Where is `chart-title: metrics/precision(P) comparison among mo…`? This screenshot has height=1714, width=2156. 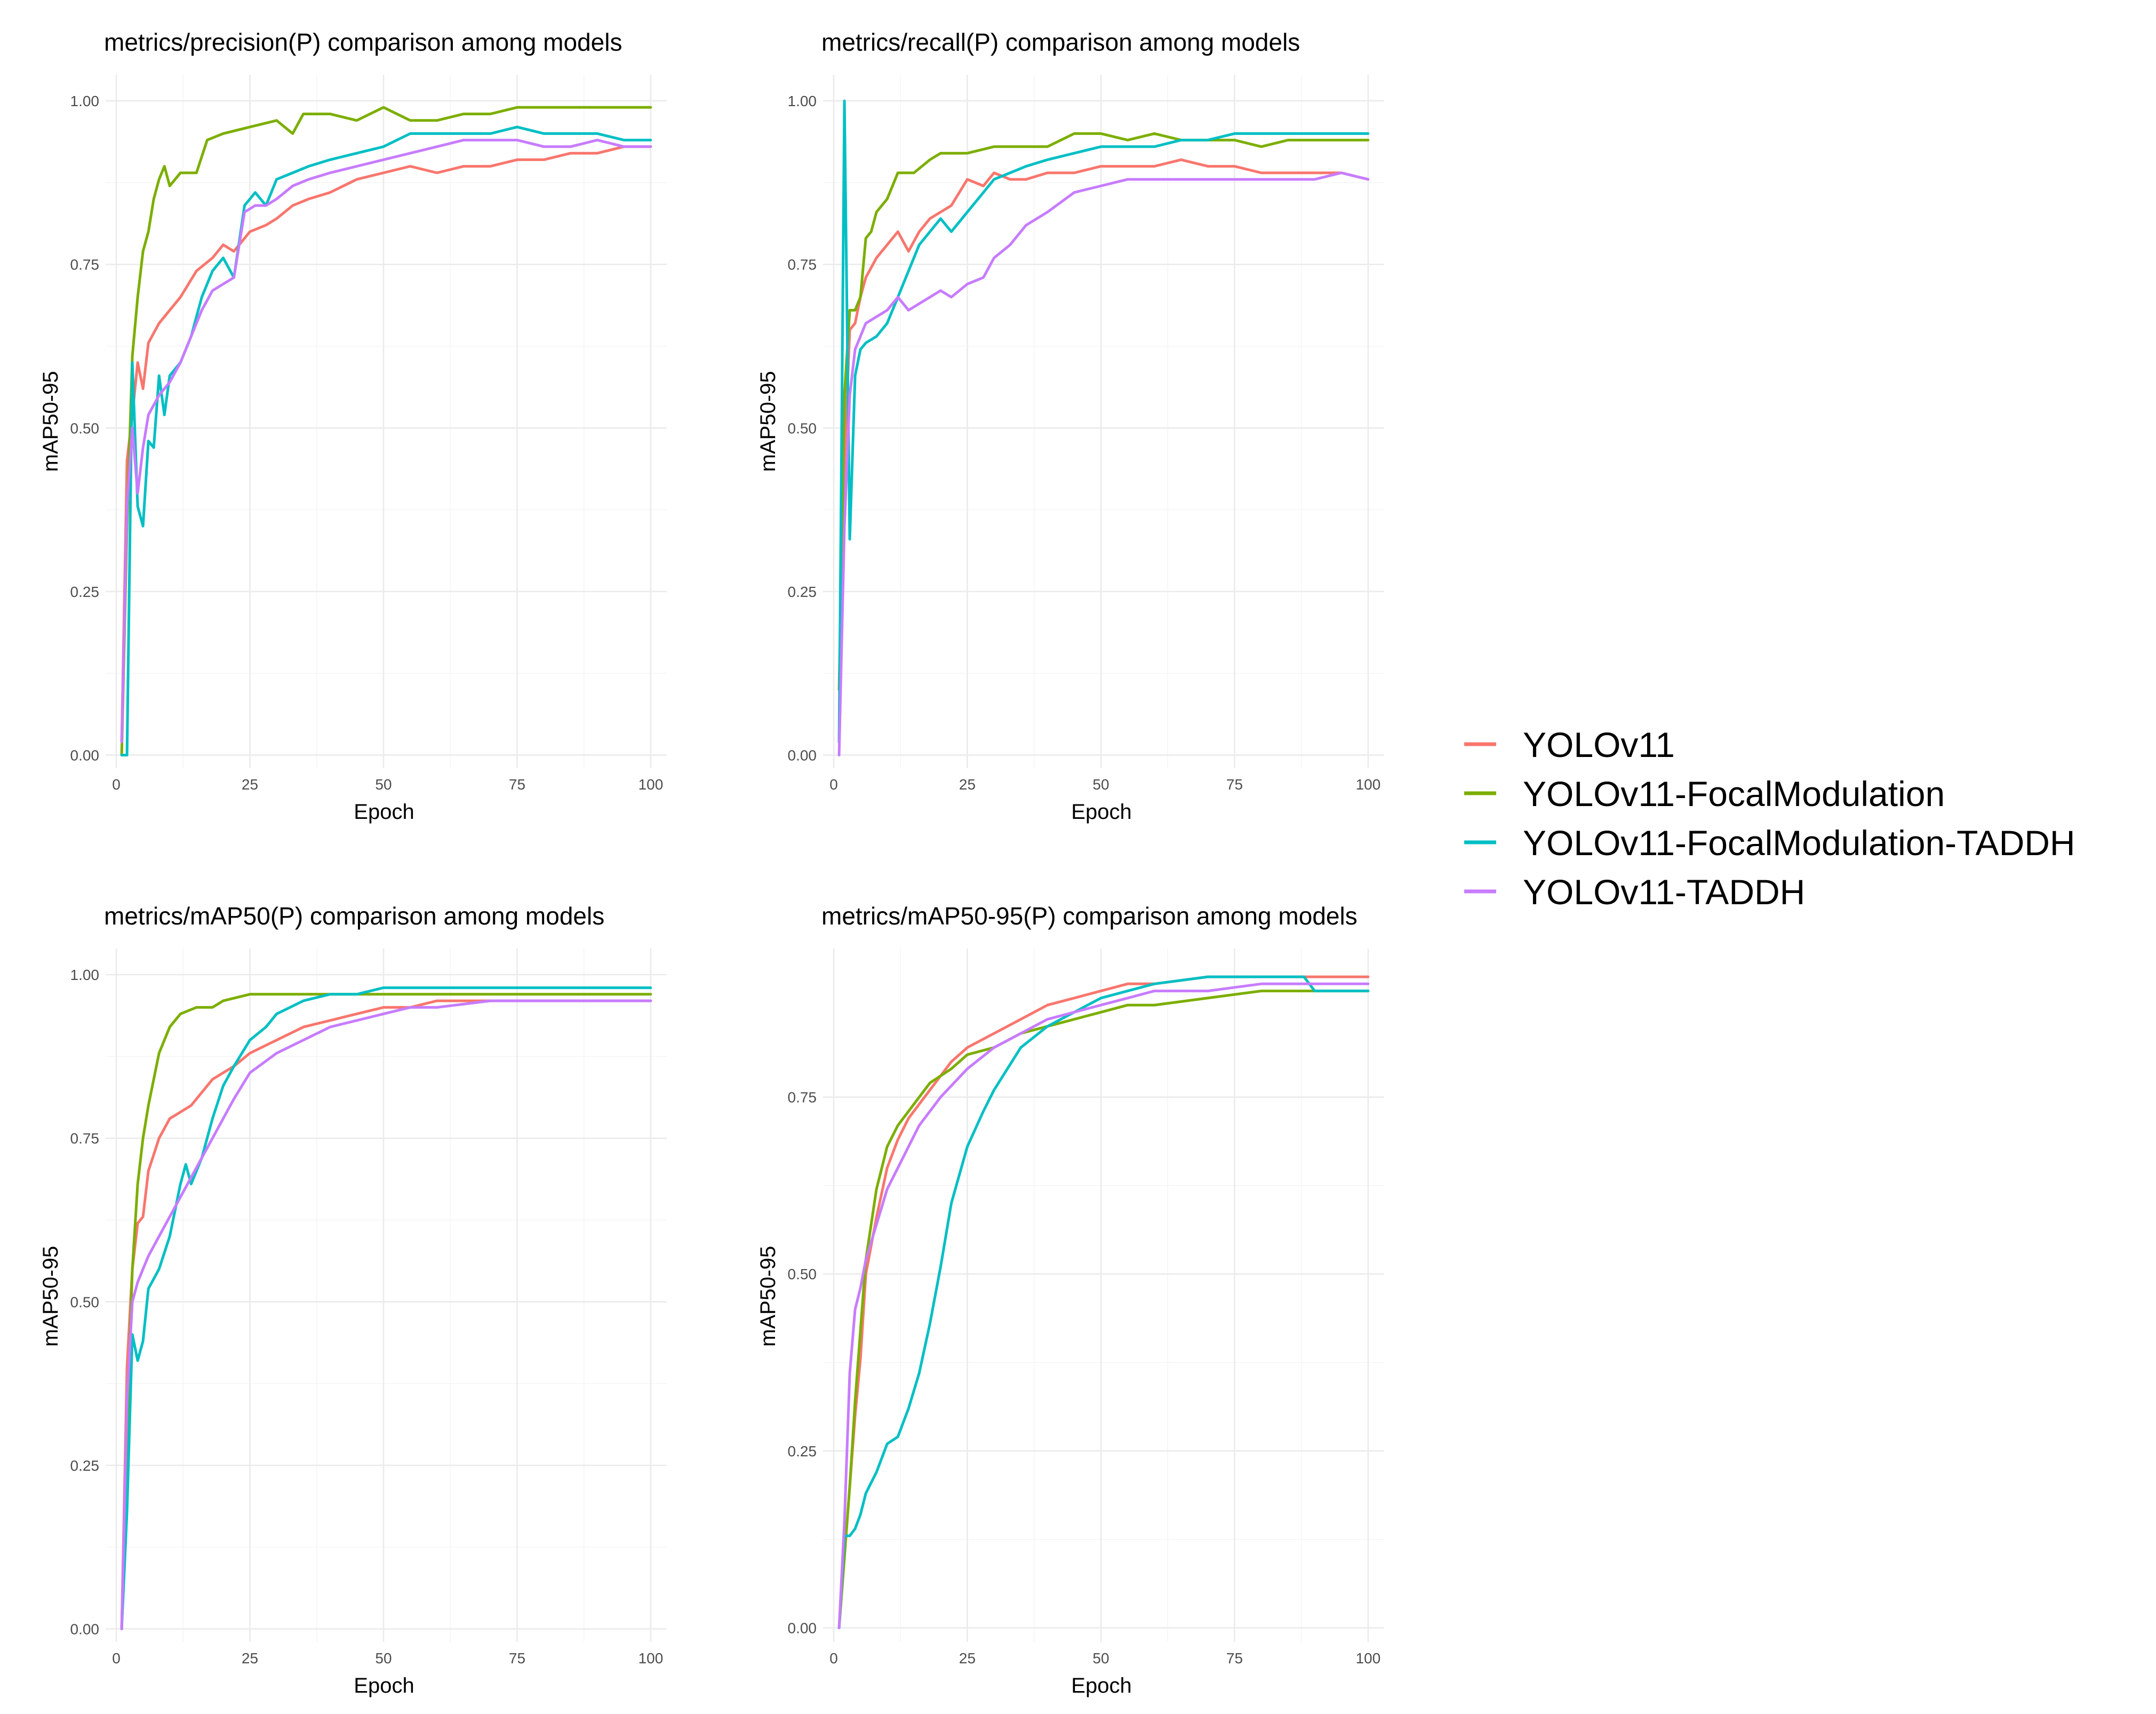 chart-title: metrics/precision(P) comparison among mo… is located at coordinates (363, 42).